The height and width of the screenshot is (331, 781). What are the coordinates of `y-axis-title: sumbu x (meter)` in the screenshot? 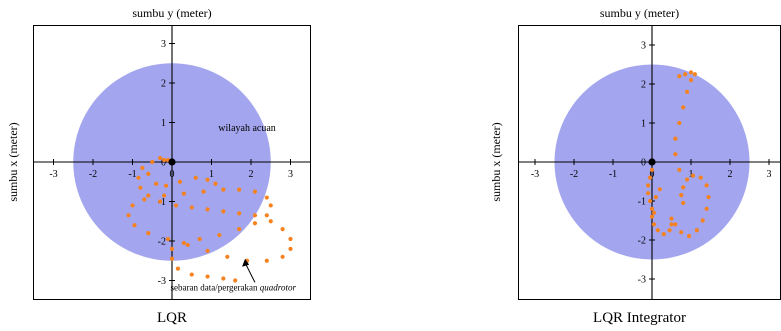 It's located at (13, 161).